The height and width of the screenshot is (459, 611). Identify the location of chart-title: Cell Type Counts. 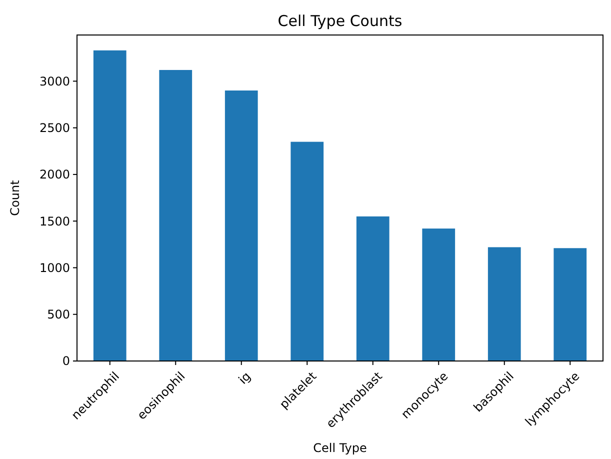
(340, 21).